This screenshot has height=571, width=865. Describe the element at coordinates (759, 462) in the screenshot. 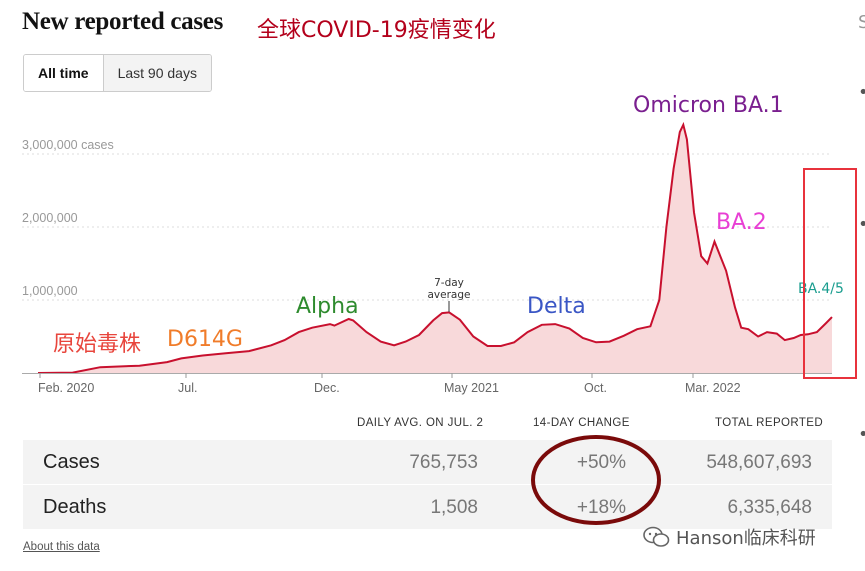

I see `cases-total: 548,607,693` at that location.